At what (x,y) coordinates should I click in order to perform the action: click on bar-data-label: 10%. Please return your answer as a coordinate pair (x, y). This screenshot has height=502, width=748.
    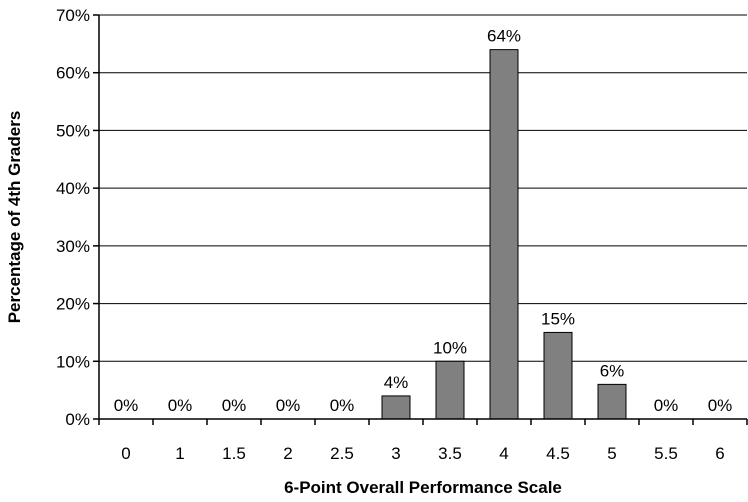
    Looking at the image, I should click on (450, 347).